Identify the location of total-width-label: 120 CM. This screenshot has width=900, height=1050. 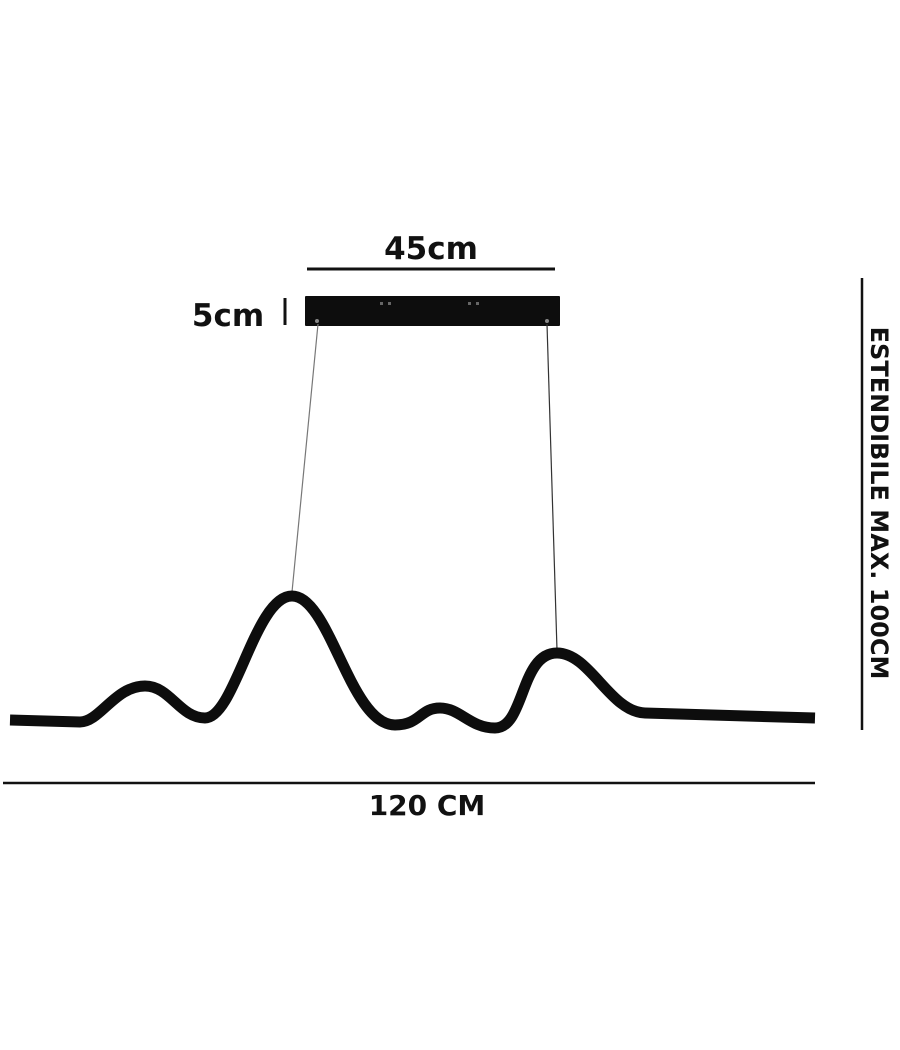
(427, 805).